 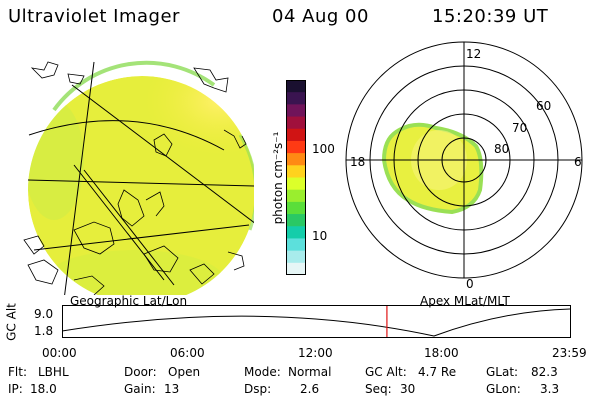 What do you see at coordinates (172, 389) in the screenshot?
I see `gain-value: 13` at bounding box center [172, 389].